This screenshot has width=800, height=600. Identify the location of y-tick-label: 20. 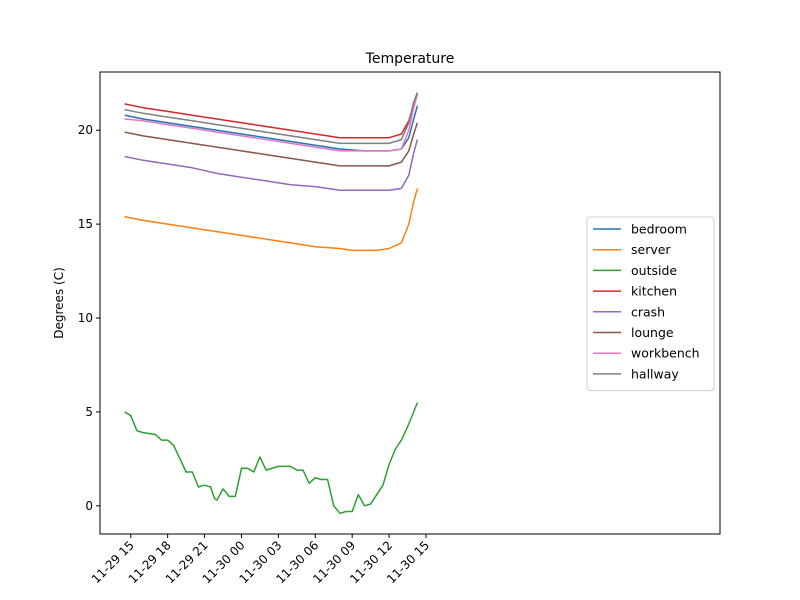
(85, 130).